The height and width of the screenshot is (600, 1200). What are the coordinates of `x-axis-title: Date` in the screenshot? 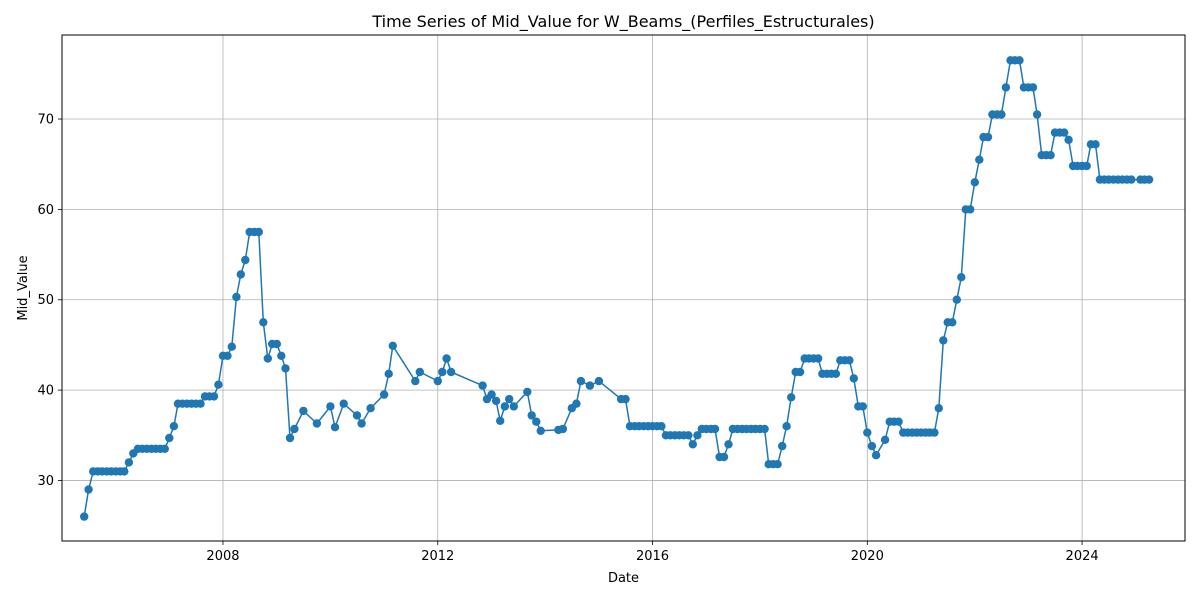 It's located at (623, 578).